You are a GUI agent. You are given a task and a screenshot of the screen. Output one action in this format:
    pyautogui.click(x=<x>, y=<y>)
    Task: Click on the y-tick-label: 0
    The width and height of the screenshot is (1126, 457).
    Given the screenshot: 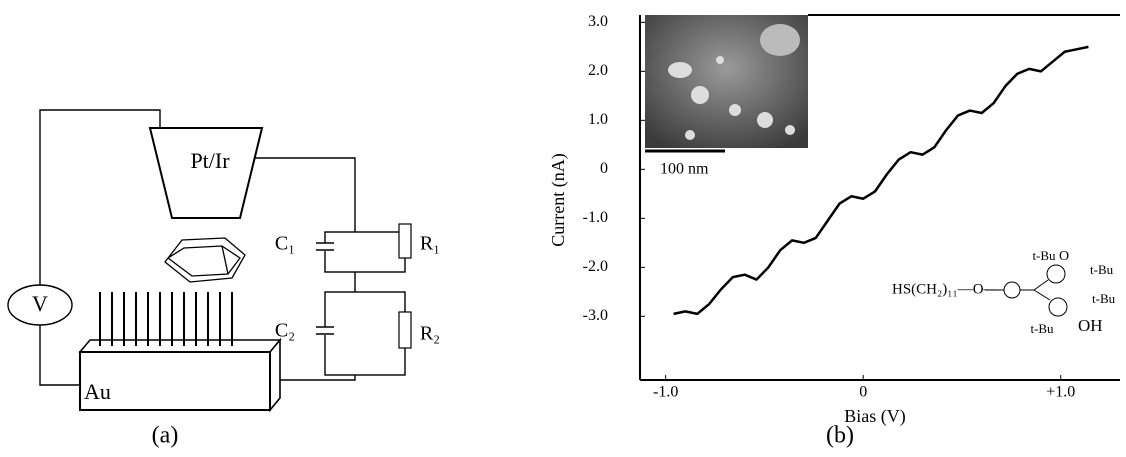 What is the action you would take?
    pyautogui.click(x=604, y=168)
    